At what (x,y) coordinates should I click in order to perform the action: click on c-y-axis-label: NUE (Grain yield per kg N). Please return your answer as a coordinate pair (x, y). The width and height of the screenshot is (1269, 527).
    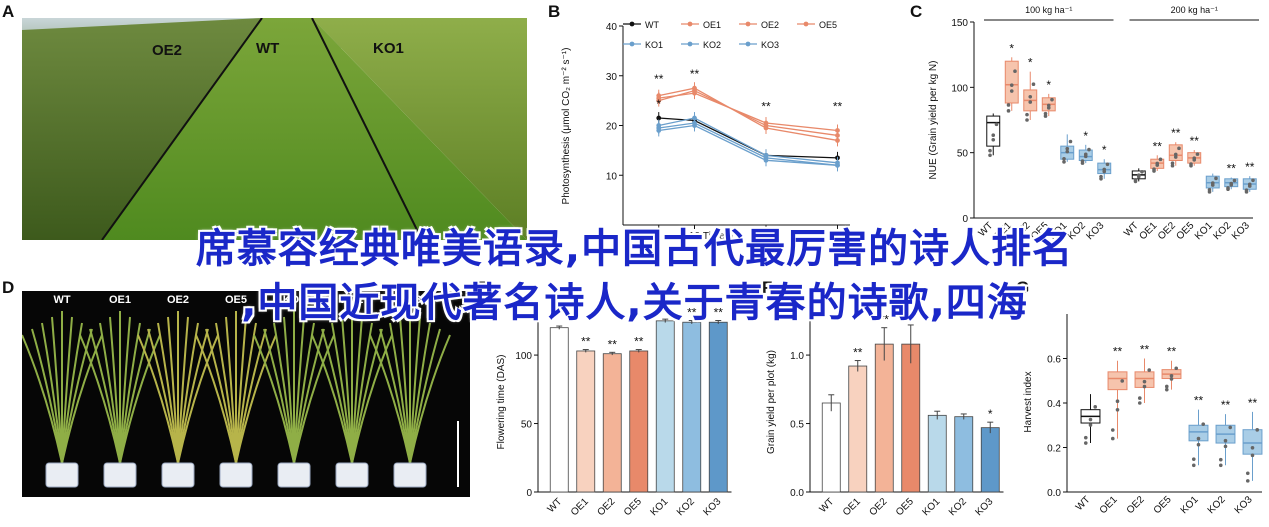
    Looking at the image, I should click on (933, 120).